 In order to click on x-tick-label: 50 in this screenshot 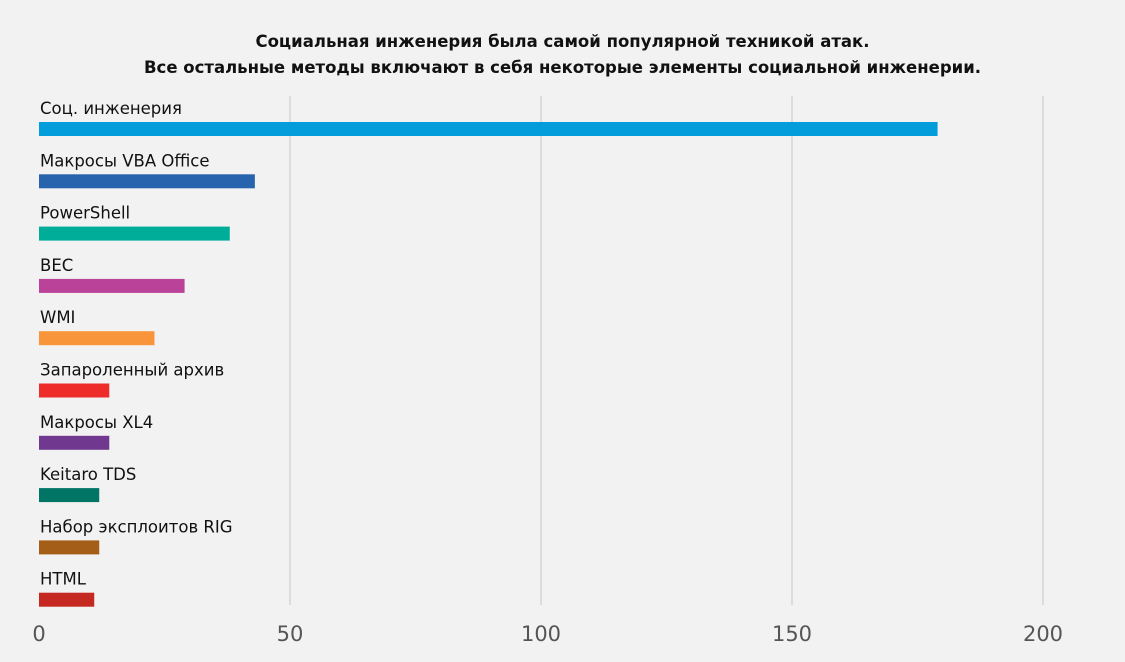, I will do `click(290, 634)`.